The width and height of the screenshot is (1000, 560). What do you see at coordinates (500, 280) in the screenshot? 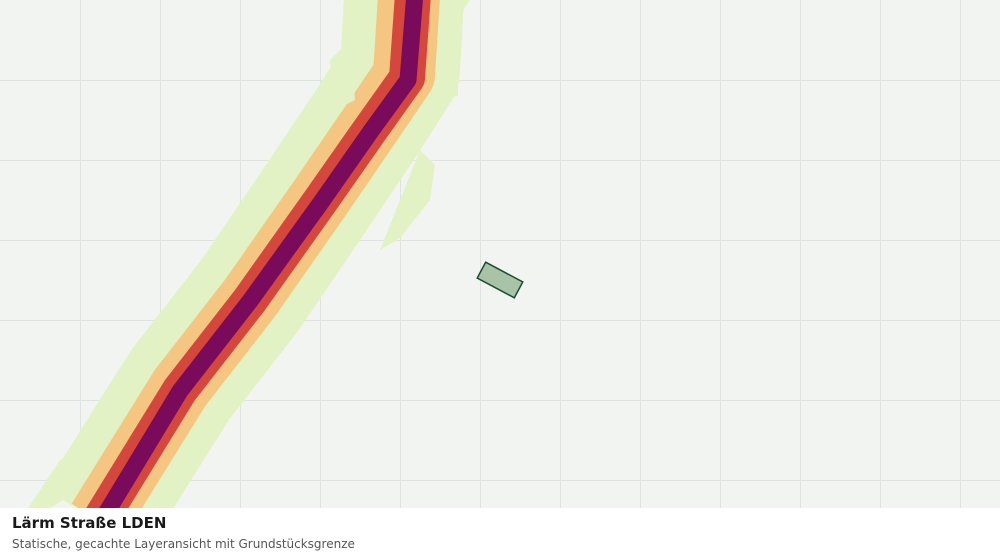
I see `parcel-boundary` at bounding box center [500, 280].